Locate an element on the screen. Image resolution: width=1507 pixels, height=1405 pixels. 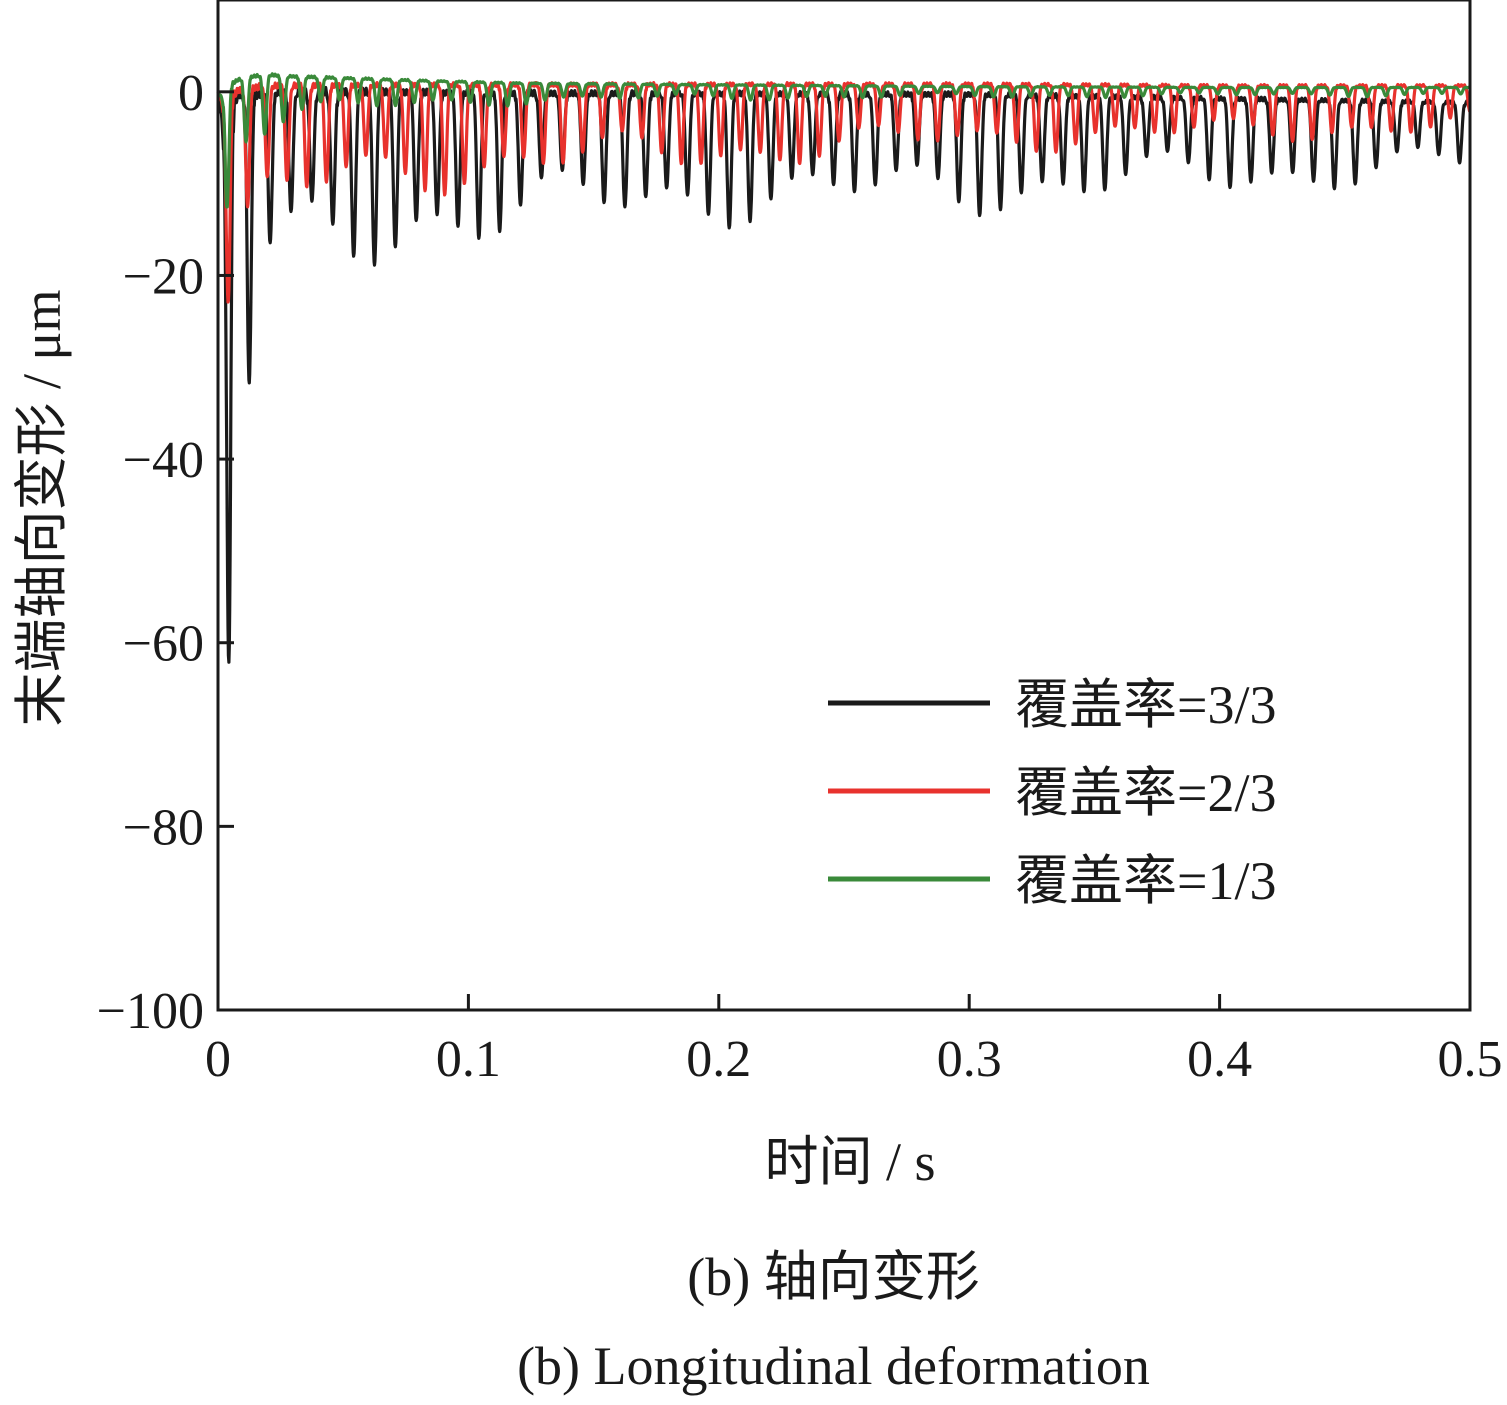
x-axis-label: 时间 / s is located at coordinates (849, 1162).